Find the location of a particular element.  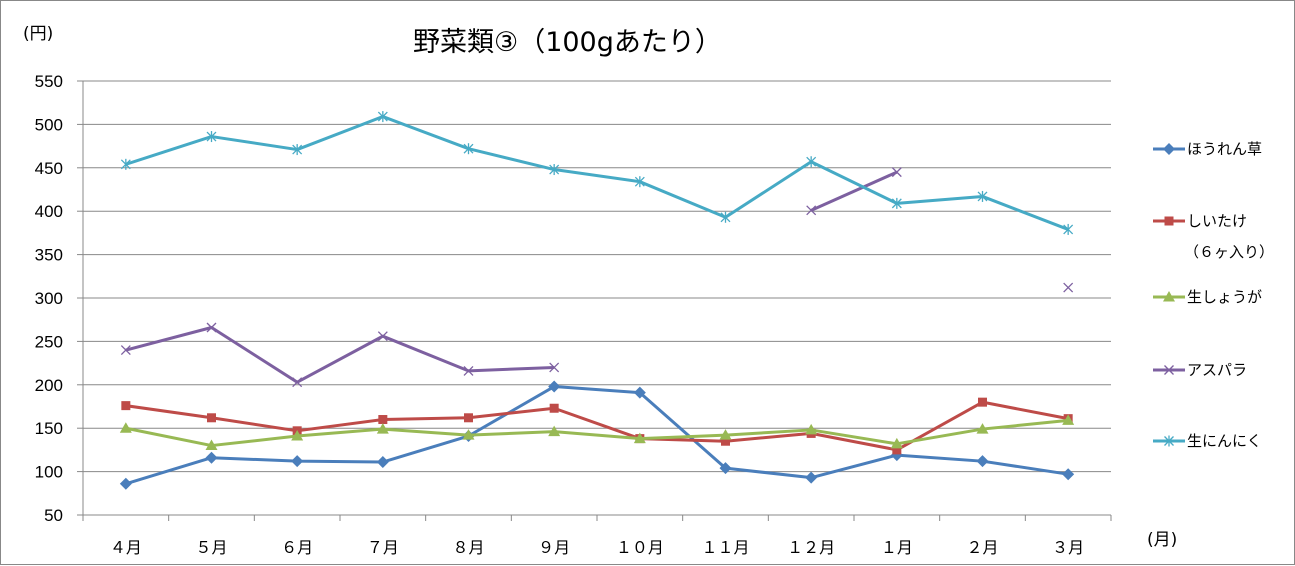

y-tick-label: 150 is located at coordinates (49, 428).